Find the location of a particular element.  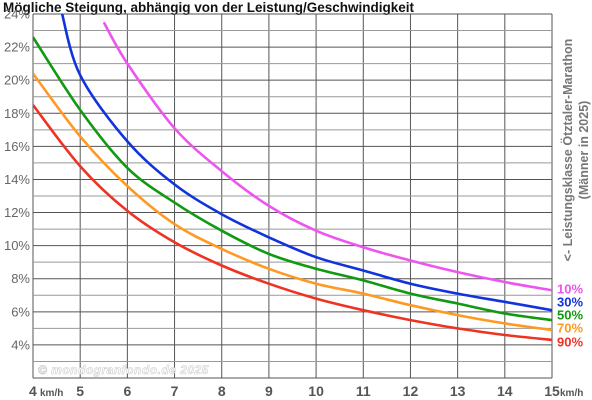

y-tick-label: 8% is located at coordinates (20, 278).